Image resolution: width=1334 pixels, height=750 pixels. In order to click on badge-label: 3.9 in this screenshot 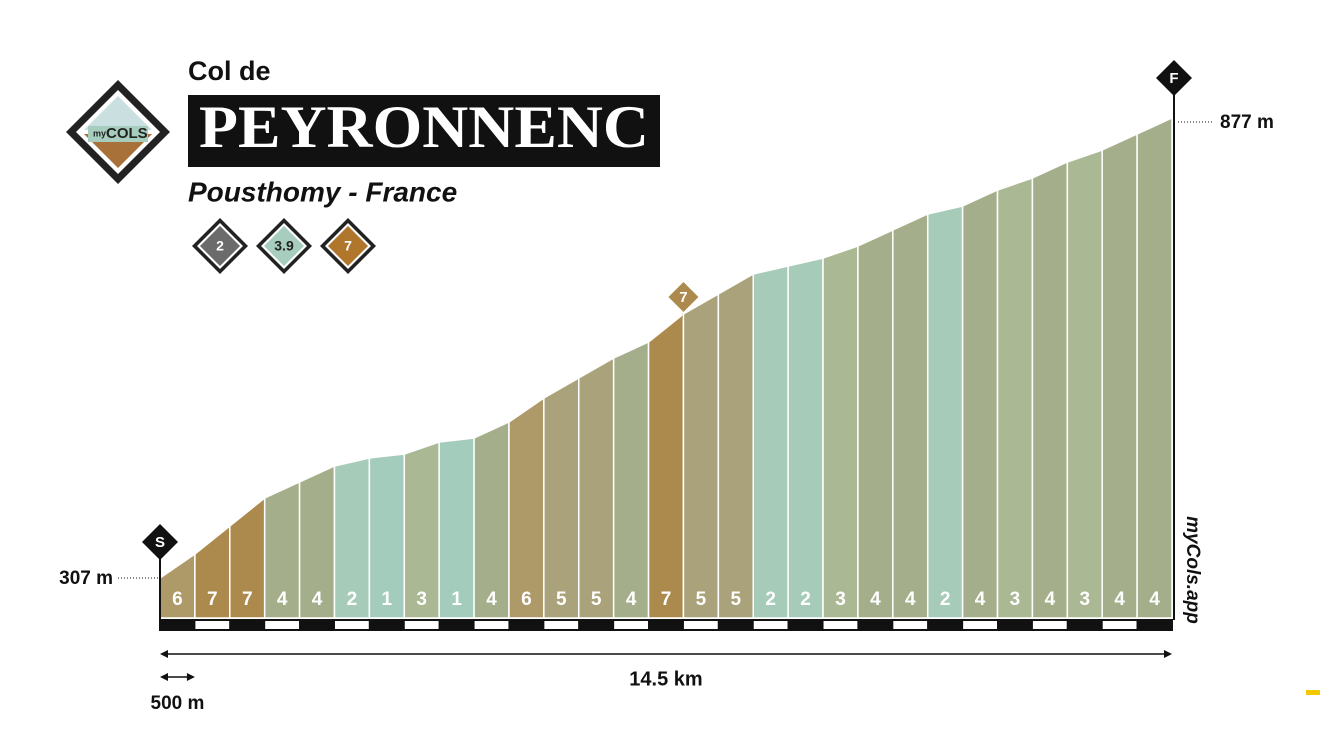, I will do `click(284, 246)`.